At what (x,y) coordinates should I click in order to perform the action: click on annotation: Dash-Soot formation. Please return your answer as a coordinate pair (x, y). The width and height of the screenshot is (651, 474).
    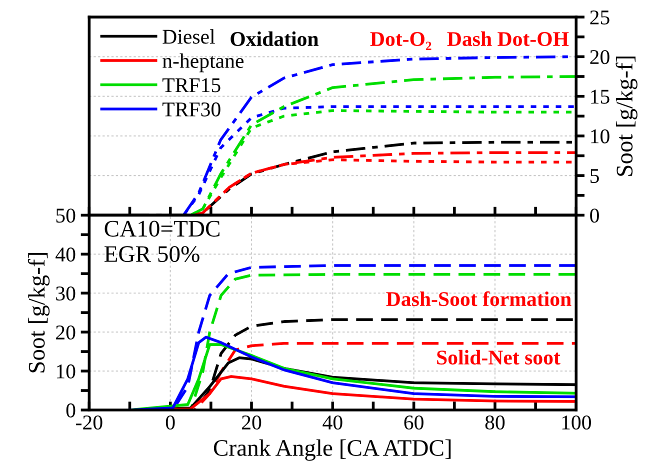
    Looking at the image, I should click on (479, 298).